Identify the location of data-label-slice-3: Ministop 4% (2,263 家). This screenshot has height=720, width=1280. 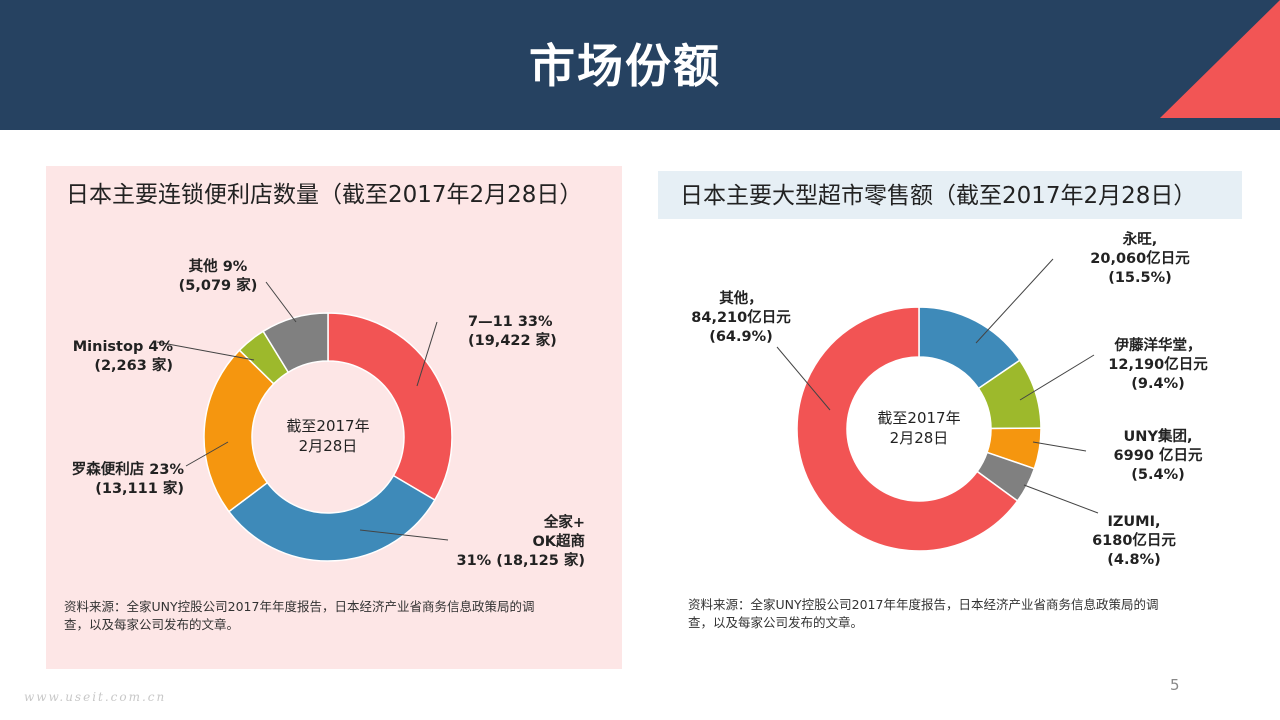
(123, 356).